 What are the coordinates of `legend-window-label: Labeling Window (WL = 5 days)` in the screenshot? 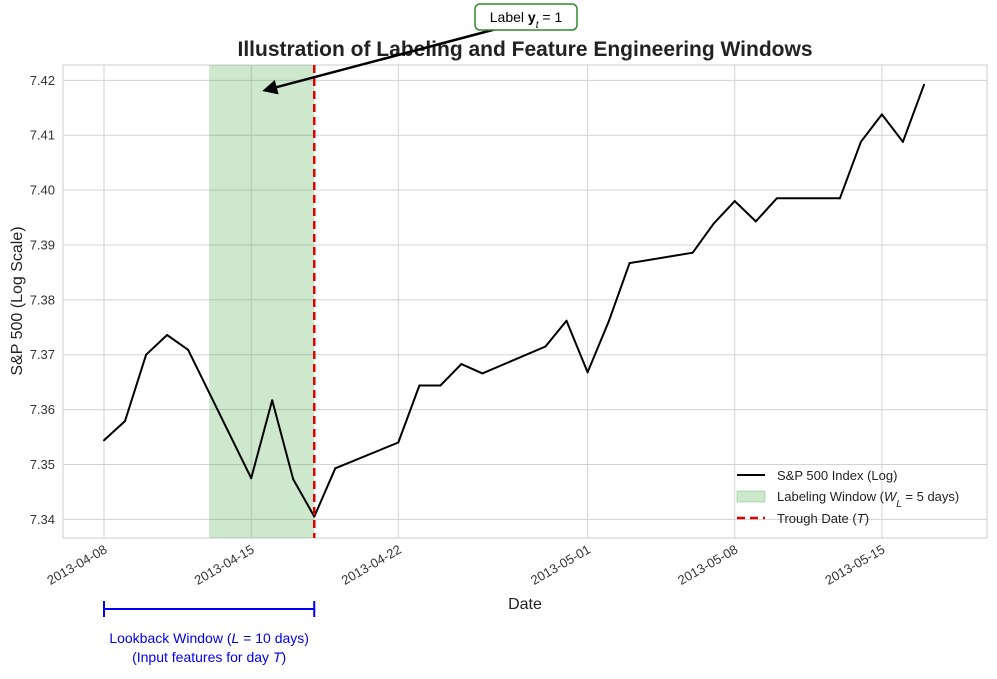 It's located at (868, 499).